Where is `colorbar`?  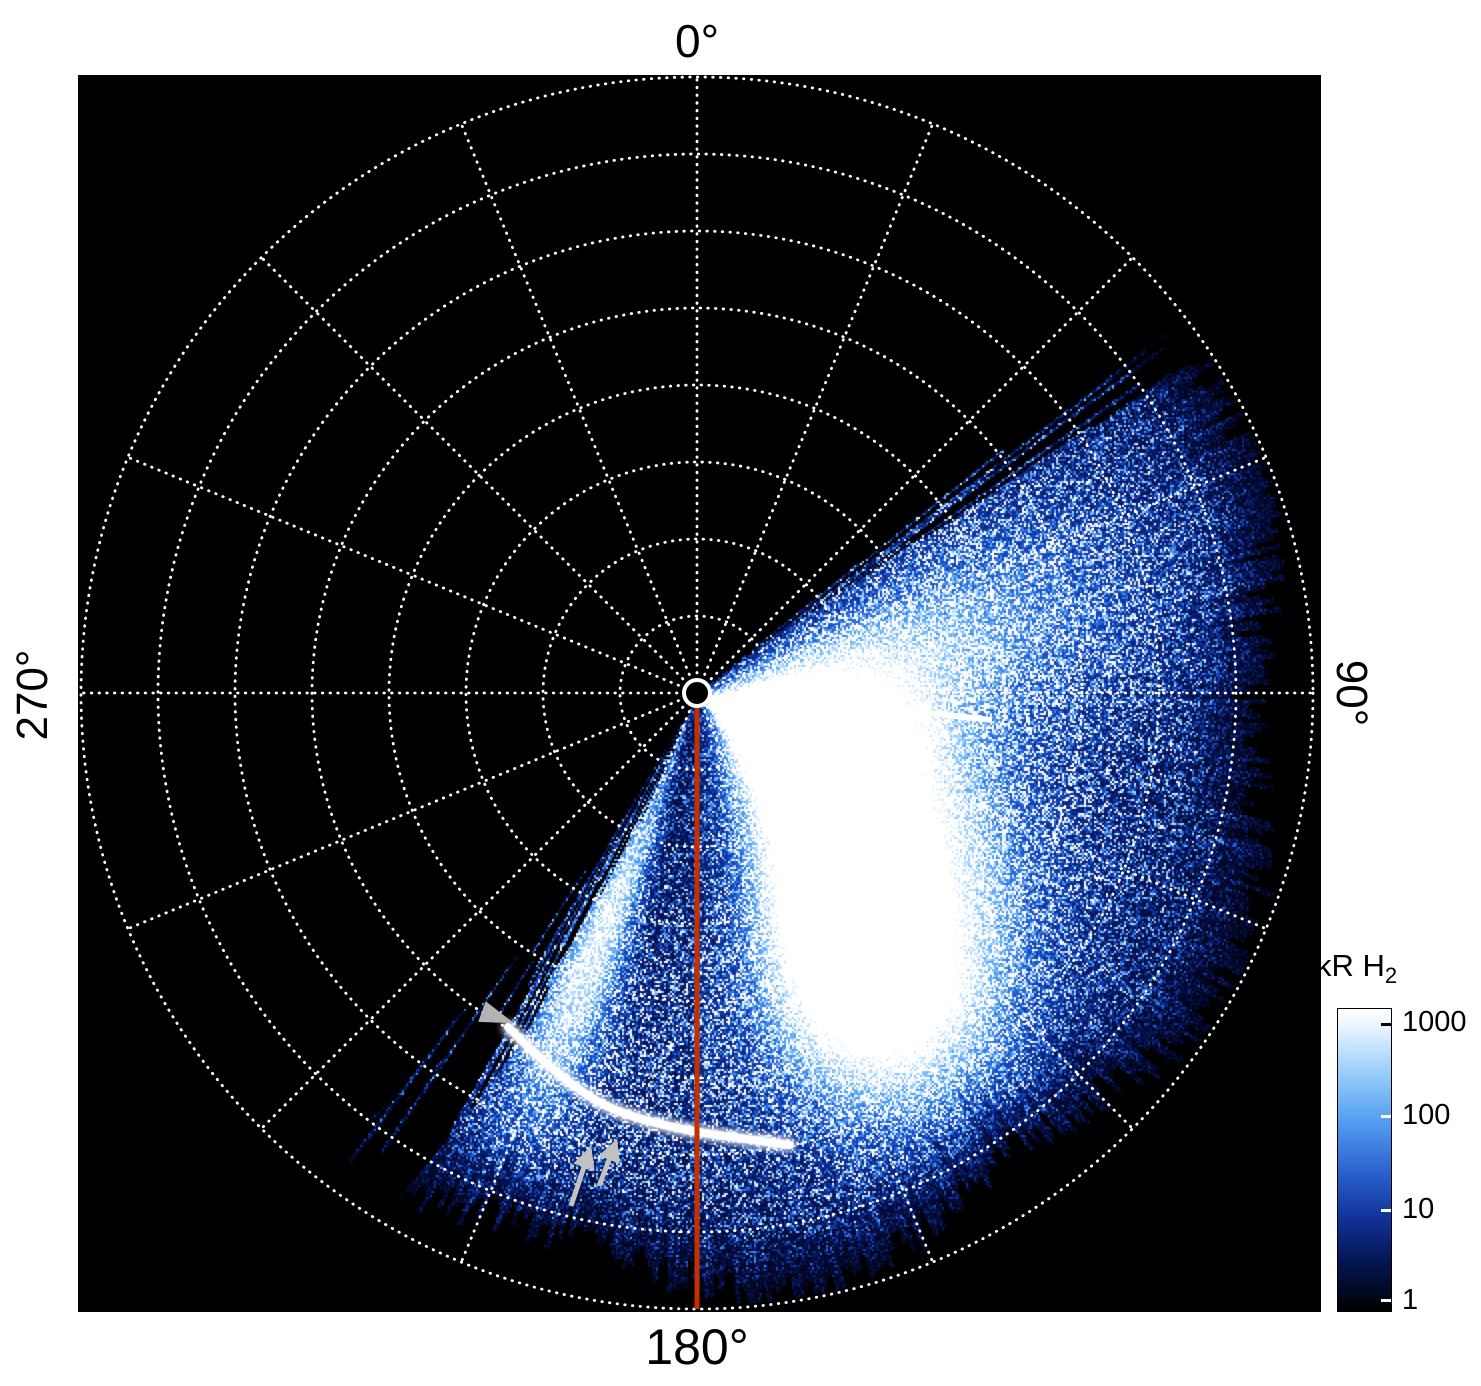
colorbar is located at coordinates (1364, 1160).